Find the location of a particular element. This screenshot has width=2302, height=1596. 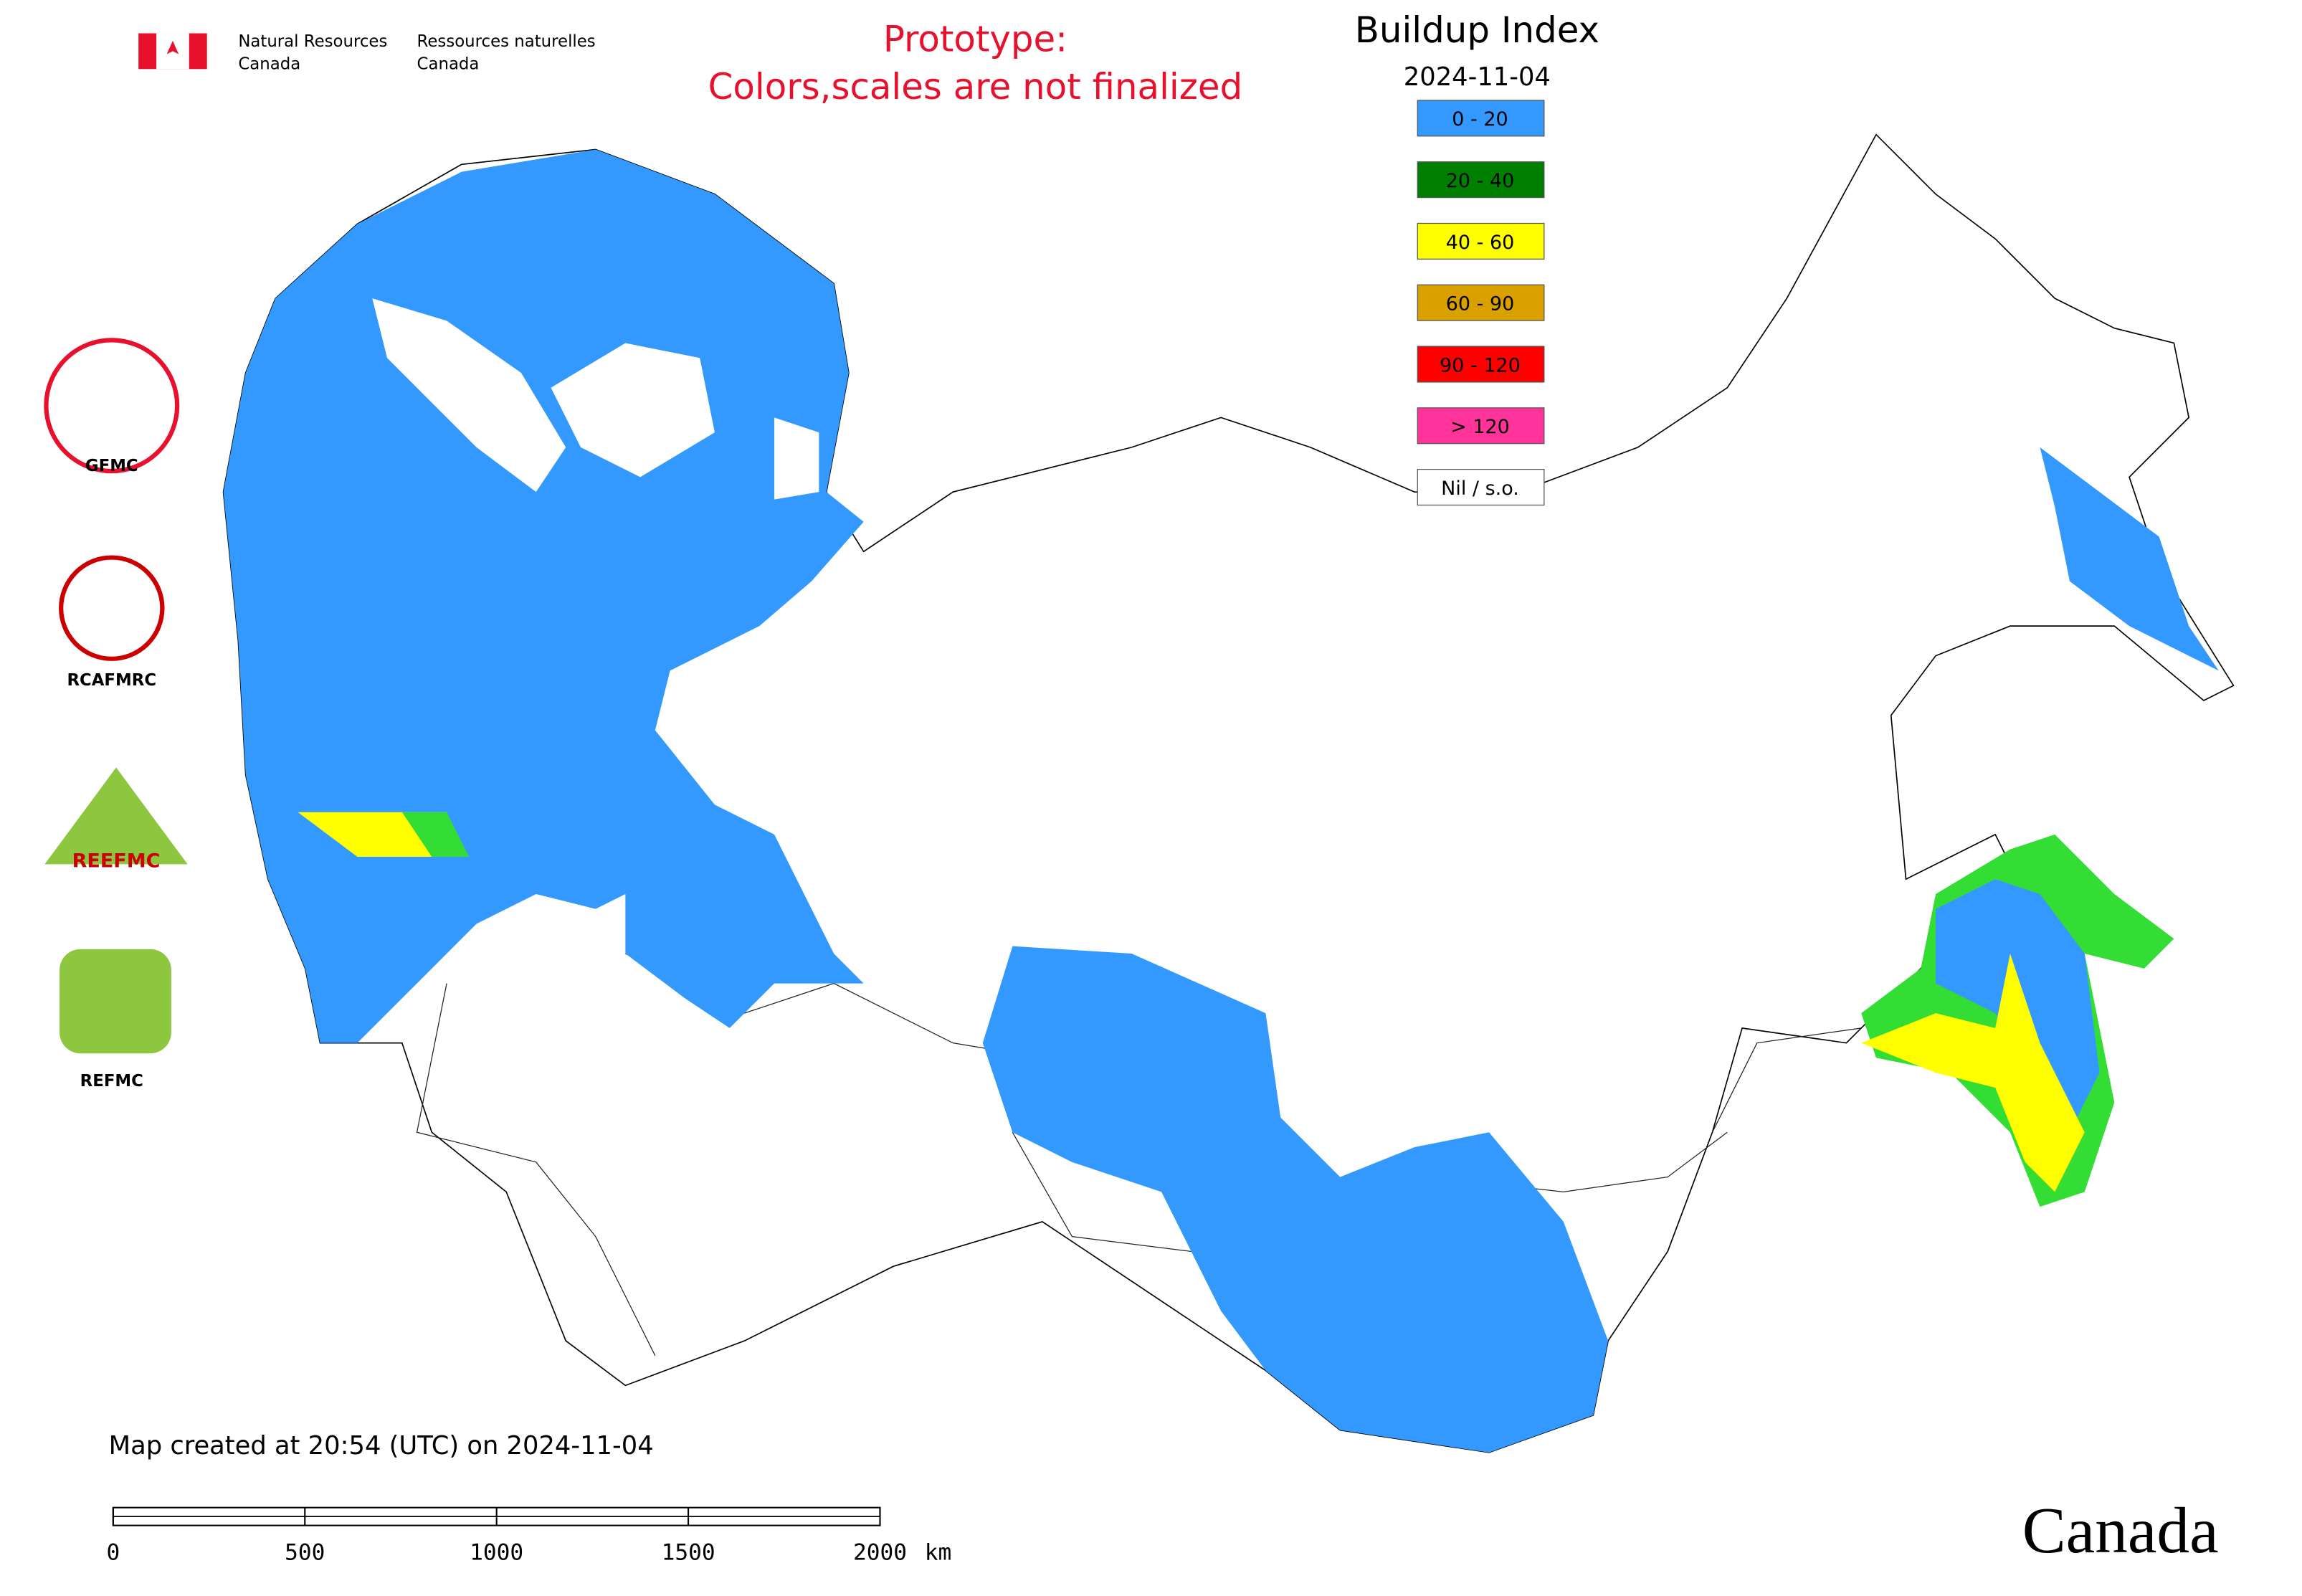

scale-label: 1500 is located at coordinates (689, 1552).